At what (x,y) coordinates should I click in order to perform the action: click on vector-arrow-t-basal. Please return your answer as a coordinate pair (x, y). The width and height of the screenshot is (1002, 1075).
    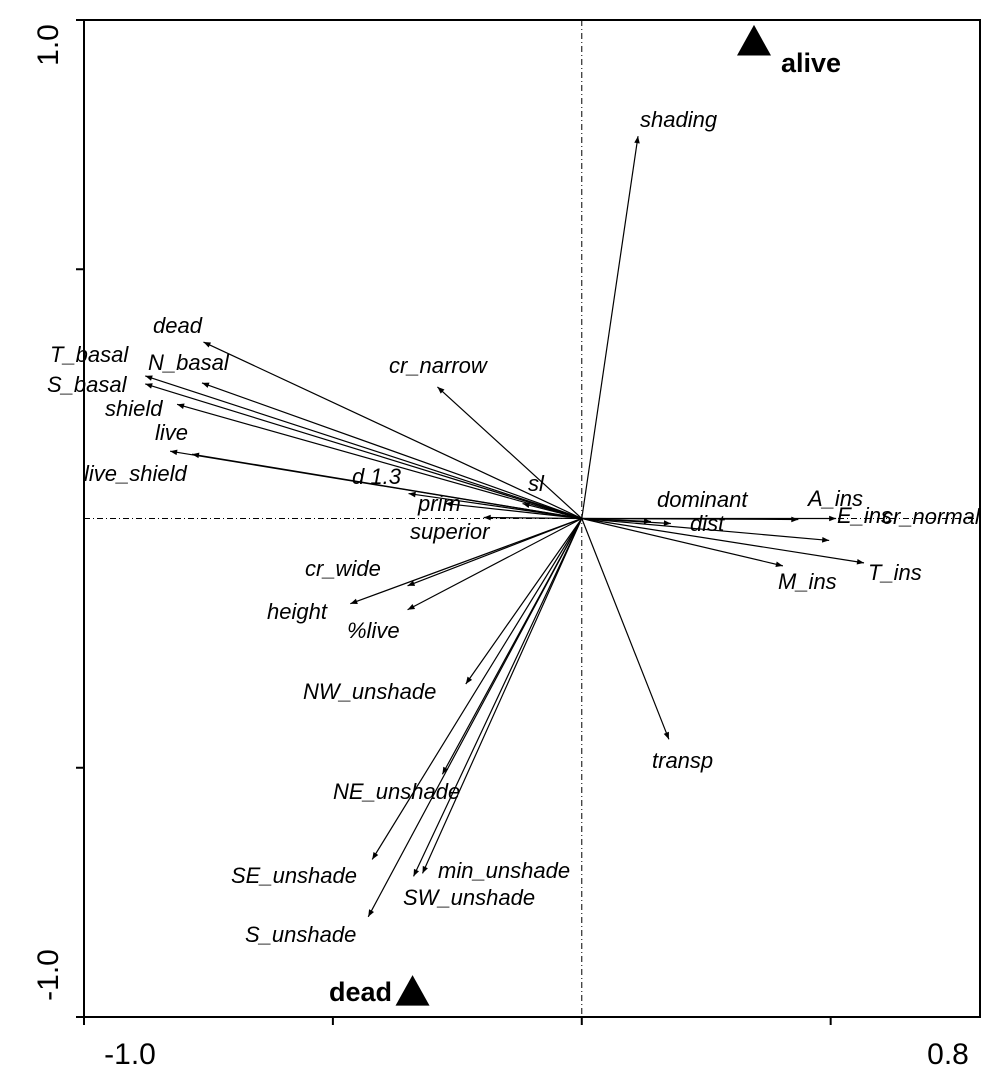
    Looking at the image, I should click on (363, 447).